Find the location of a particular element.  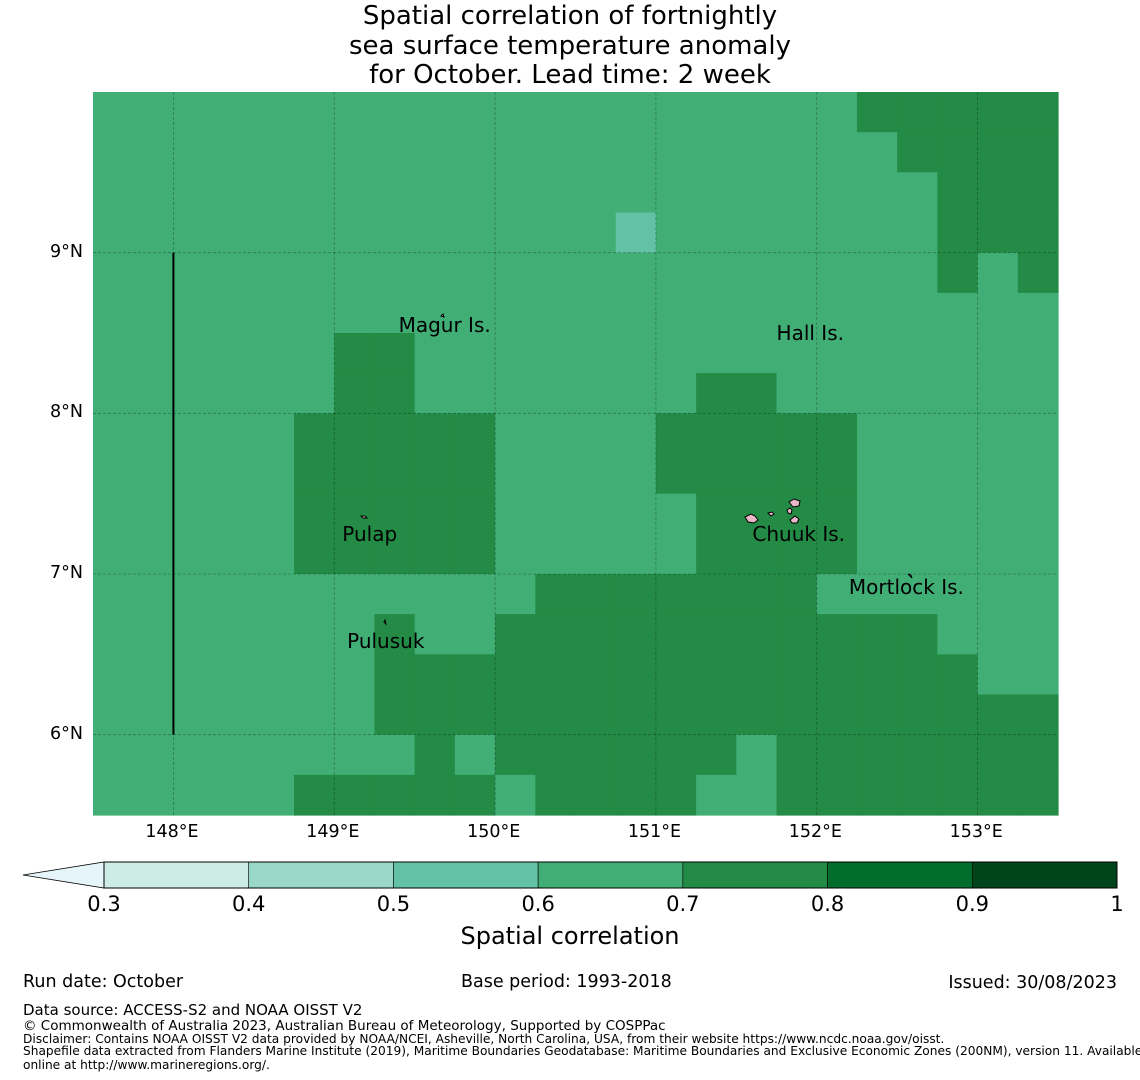

colorbar-tick-label: 0.9 is located at coordinates (972, 904).